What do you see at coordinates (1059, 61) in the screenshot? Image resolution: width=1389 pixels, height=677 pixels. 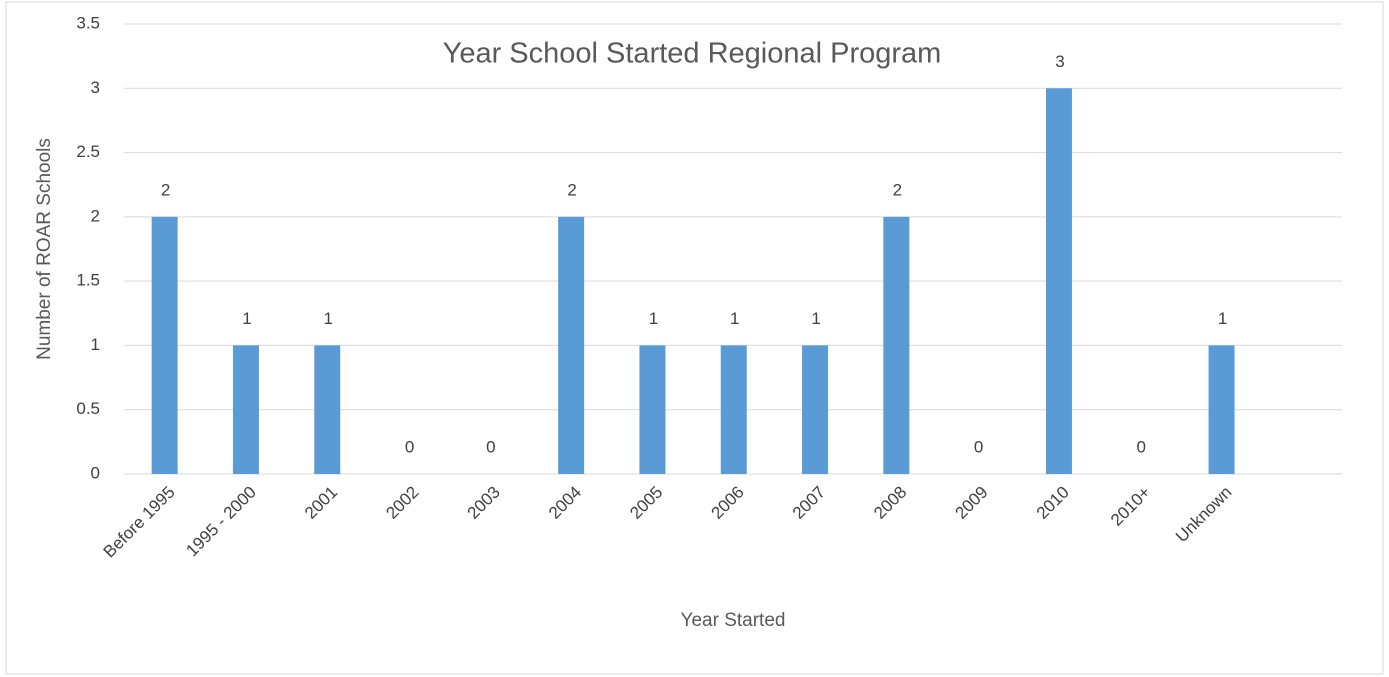 I see `data-label: 3` at bounding box center [1059, 61].